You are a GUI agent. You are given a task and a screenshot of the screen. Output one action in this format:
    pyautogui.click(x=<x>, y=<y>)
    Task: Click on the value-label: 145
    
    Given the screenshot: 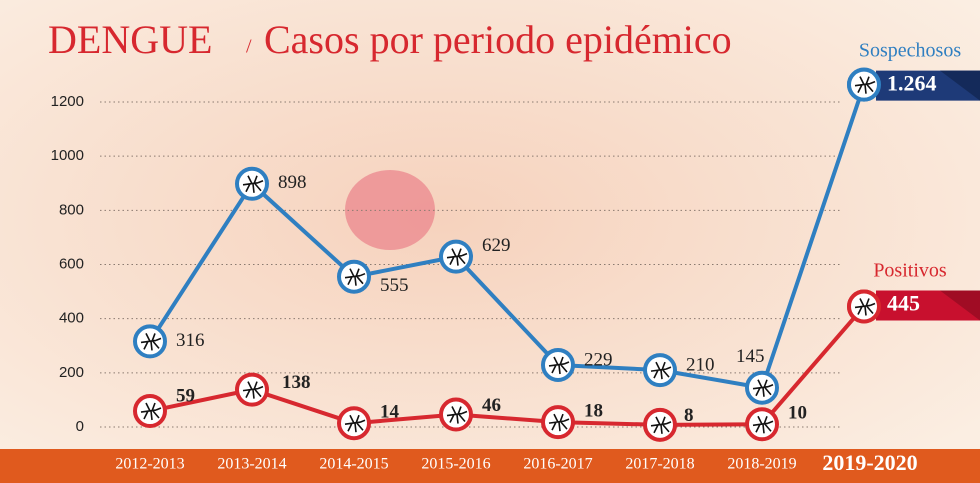 What is the action you would take?
    pyautogui.click(x=750, y=356)
    